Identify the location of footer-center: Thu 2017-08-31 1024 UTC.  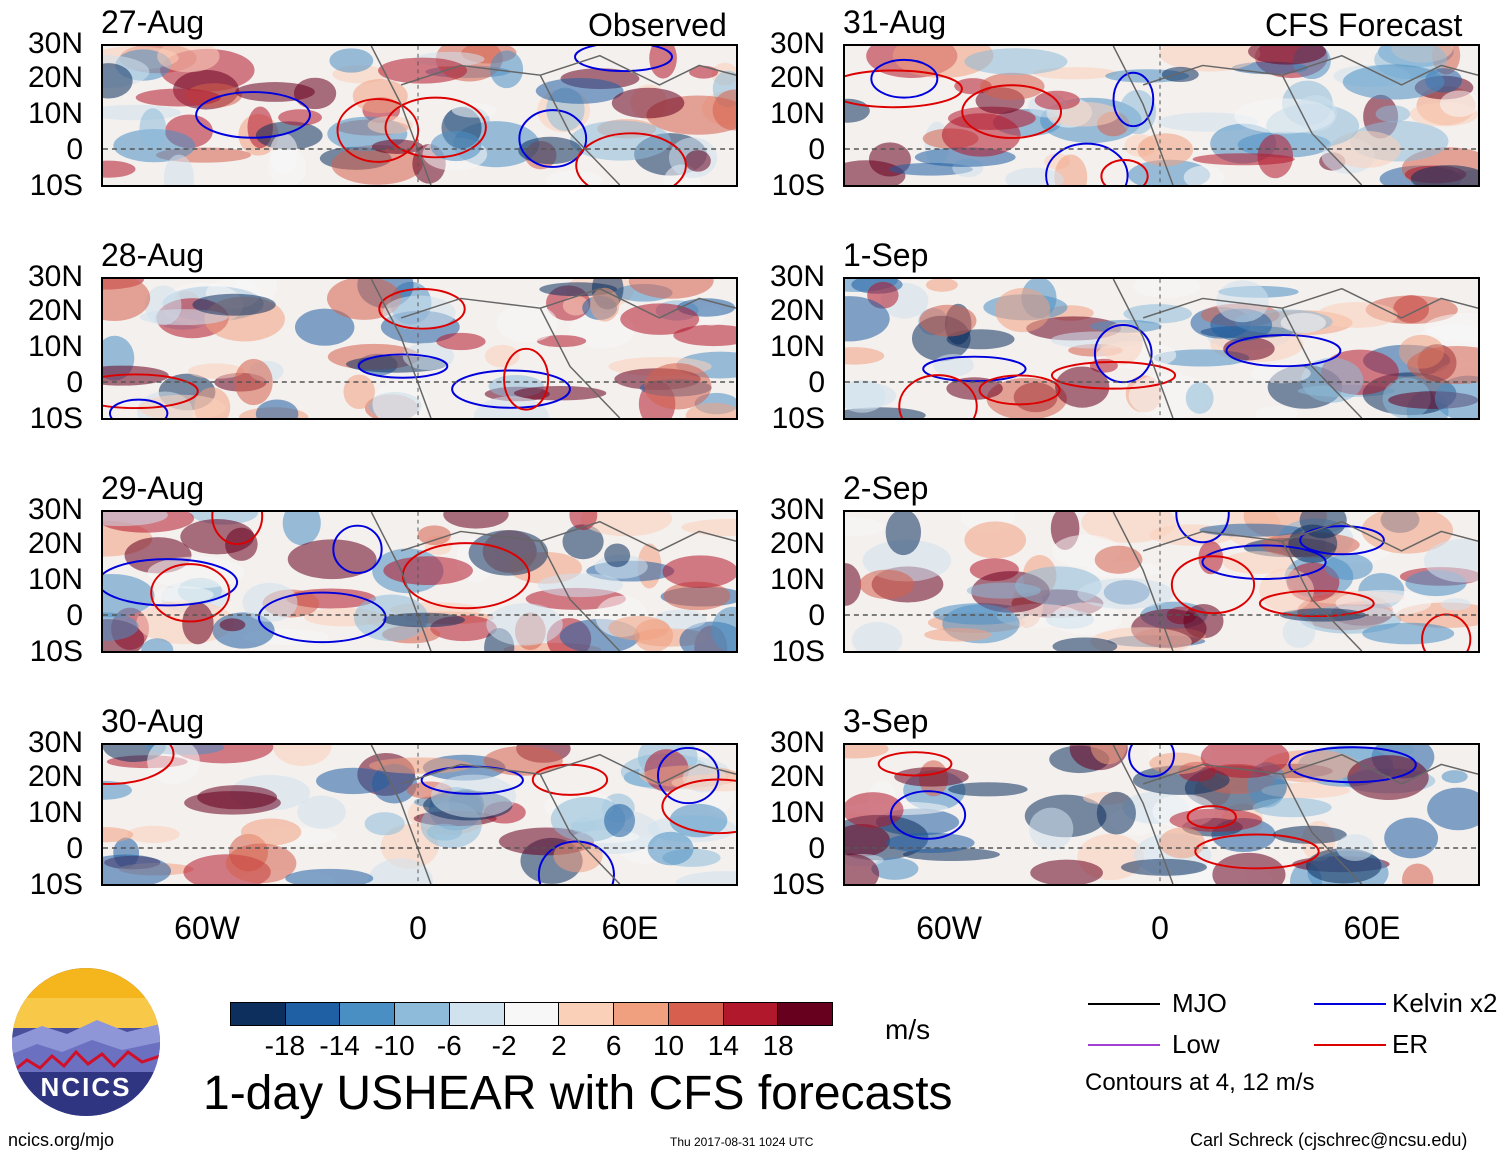
(742, 1142).